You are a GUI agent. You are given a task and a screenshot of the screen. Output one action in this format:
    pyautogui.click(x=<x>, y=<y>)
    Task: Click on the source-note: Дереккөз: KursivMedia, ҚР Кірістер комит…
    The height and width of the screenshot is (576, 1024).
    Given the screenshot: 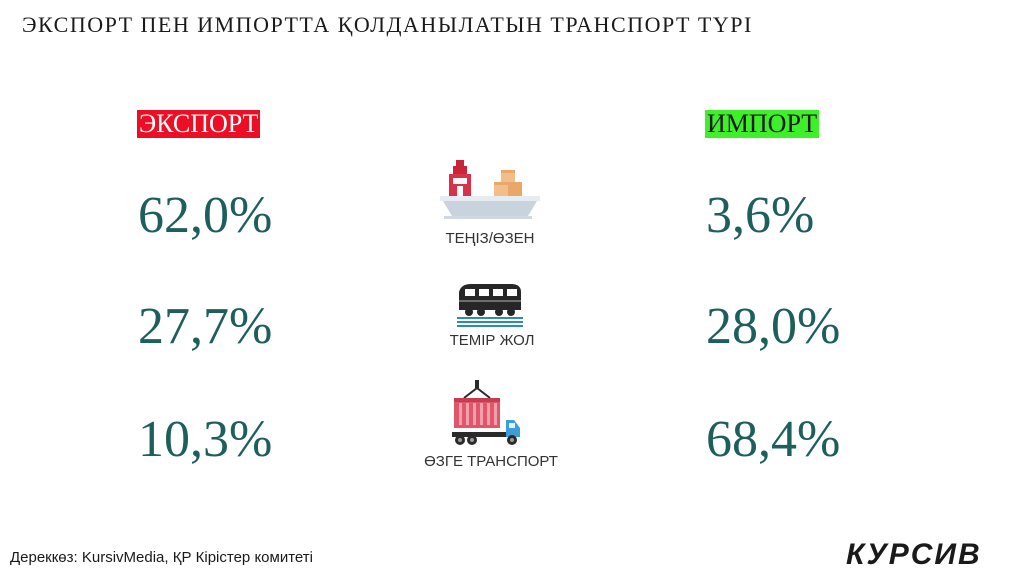 What is the action you would take?
    pyautogui.click(x=161, y=557)
    